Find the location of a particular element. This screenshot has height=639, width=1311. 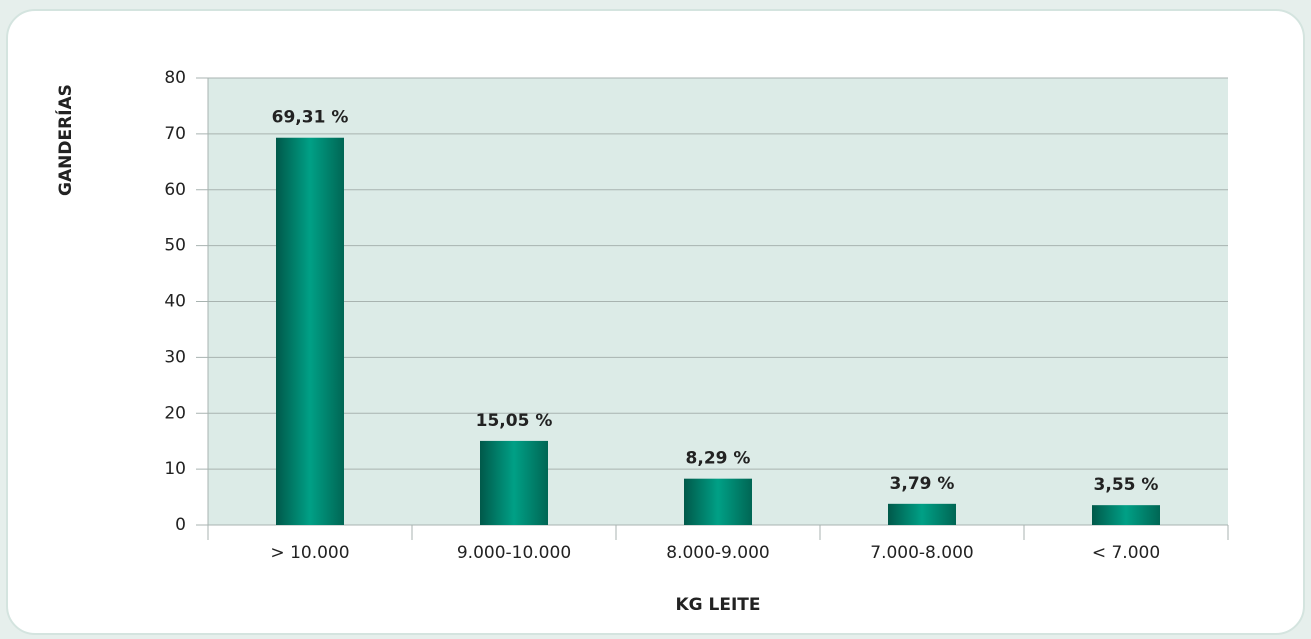

data-label: 8,29 % is located at coordinates (718, 459).